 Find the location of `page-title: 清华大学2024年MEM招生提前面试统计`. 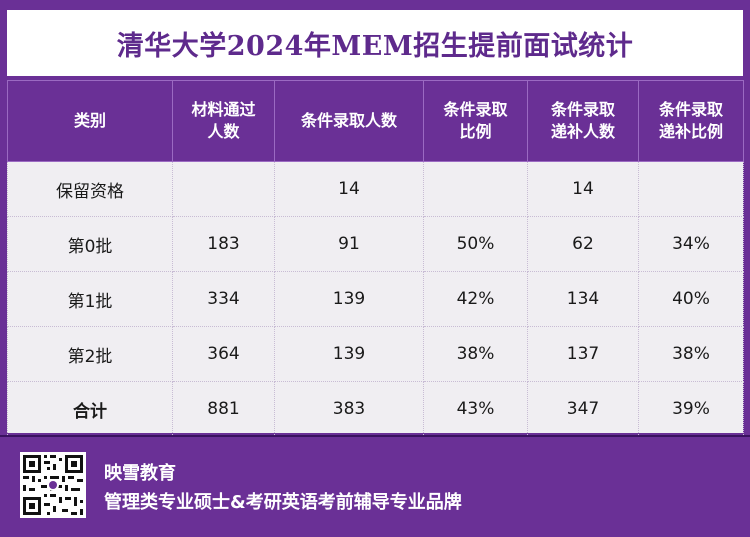

page-title: 清华大学2024年MEM招生提前面试统计 is located at coordinates (375, 46).